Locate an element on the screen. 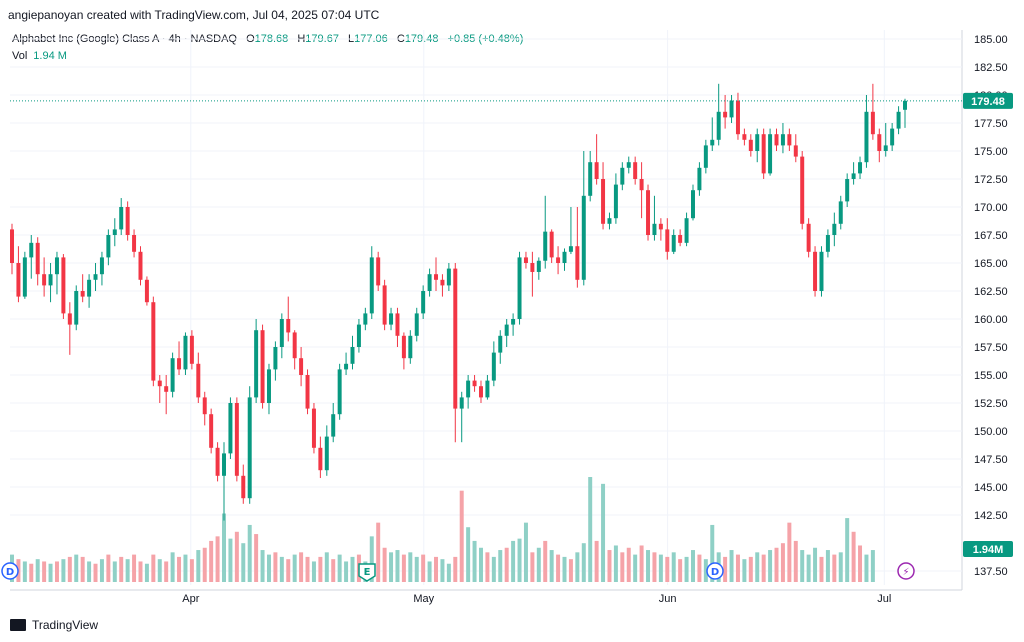 The width and height of the screenshot is (1024, 642). y-tick-label: 155.00 is located at coordinates (991, 376).